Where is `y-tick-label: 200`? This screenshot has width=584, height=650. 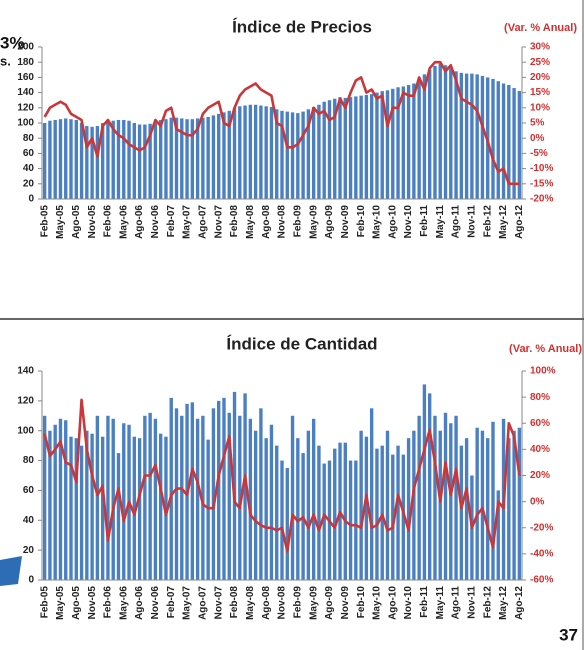 y-tick-label: 200 is located at coordinates (25, 47).